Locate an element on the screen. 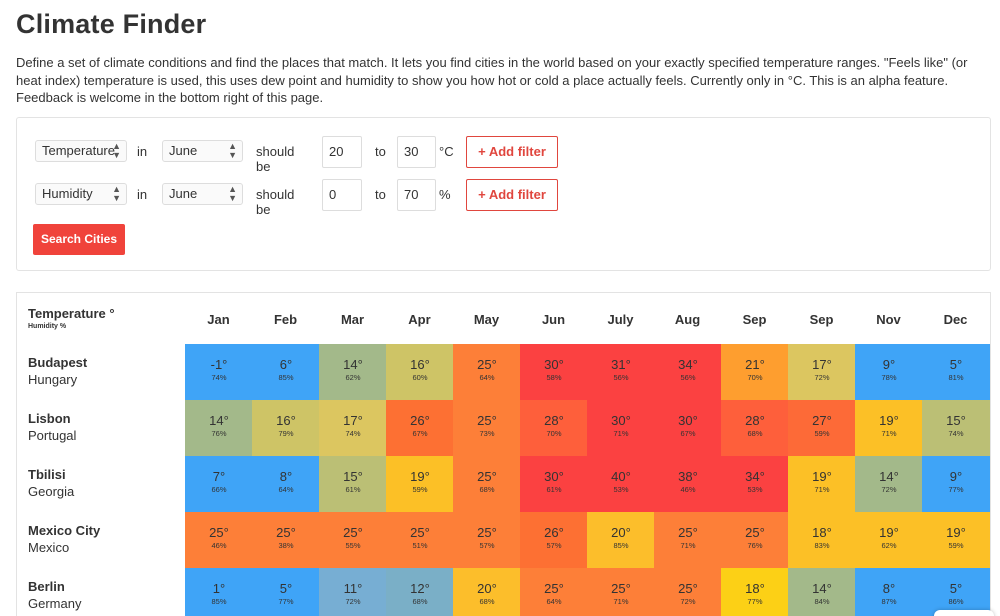 Image resolution: width=1000 pixels, height=616 pixels. month-column-header: May is located at coordinates (486, 319).